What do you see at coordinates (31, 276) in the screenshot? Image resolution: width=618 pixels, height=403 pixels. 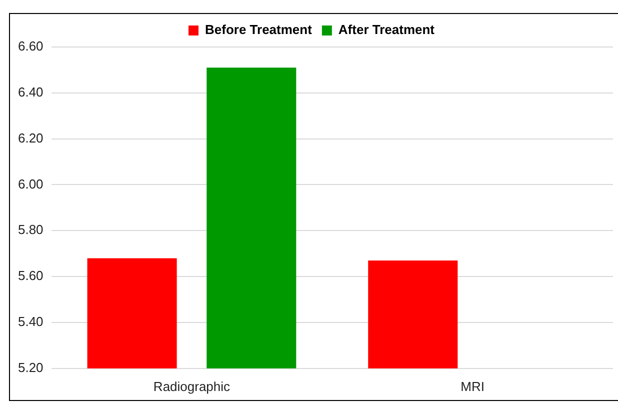 I see `y-tick-label: 5.60` at bounding box center [31, 276].